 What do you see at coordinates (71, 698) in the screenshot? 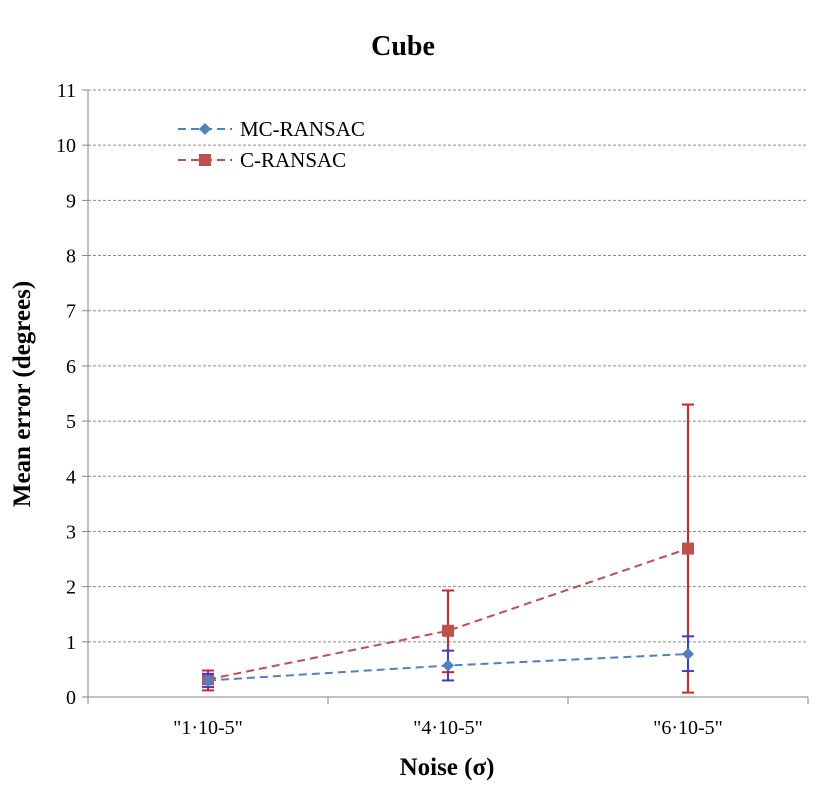
I see `y-tick-label: 0` at bounding box center [71, 698].